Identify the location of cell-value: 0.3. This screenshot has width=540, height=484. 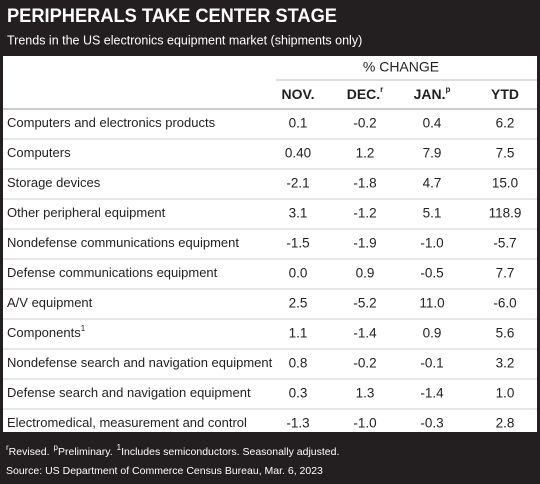
(298, 393).